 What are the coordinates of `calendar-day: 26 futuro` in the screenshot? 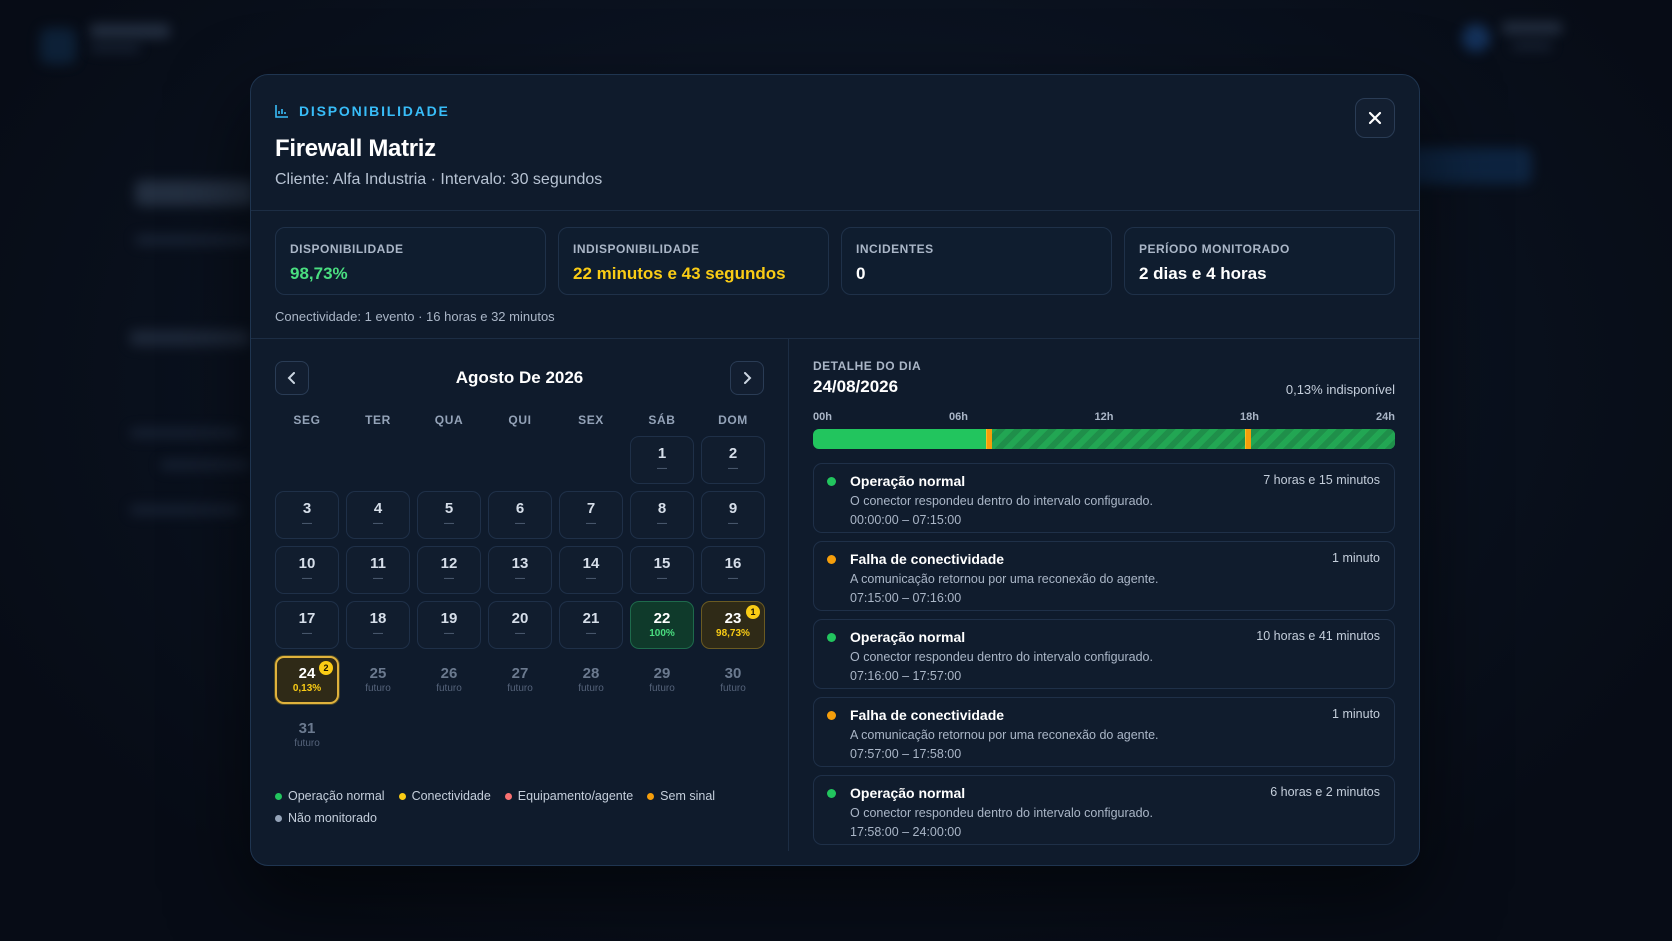 It's located at (449, 680).